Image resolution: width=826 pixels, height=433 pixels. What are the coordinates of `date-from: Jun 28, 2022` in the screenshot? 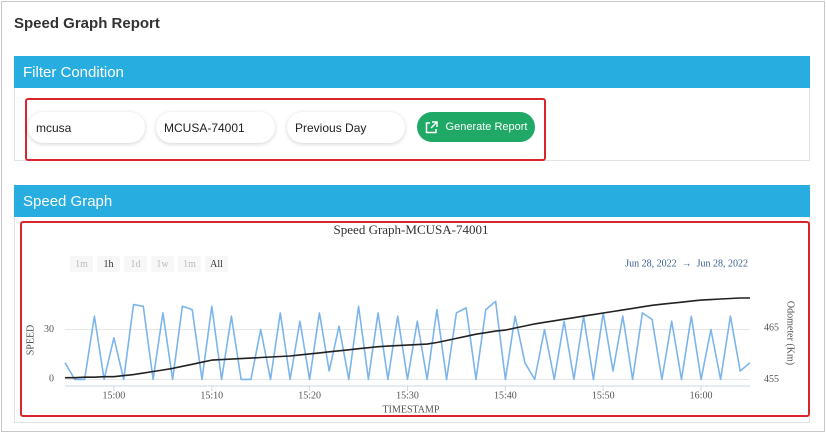 It's located at (650, 263).